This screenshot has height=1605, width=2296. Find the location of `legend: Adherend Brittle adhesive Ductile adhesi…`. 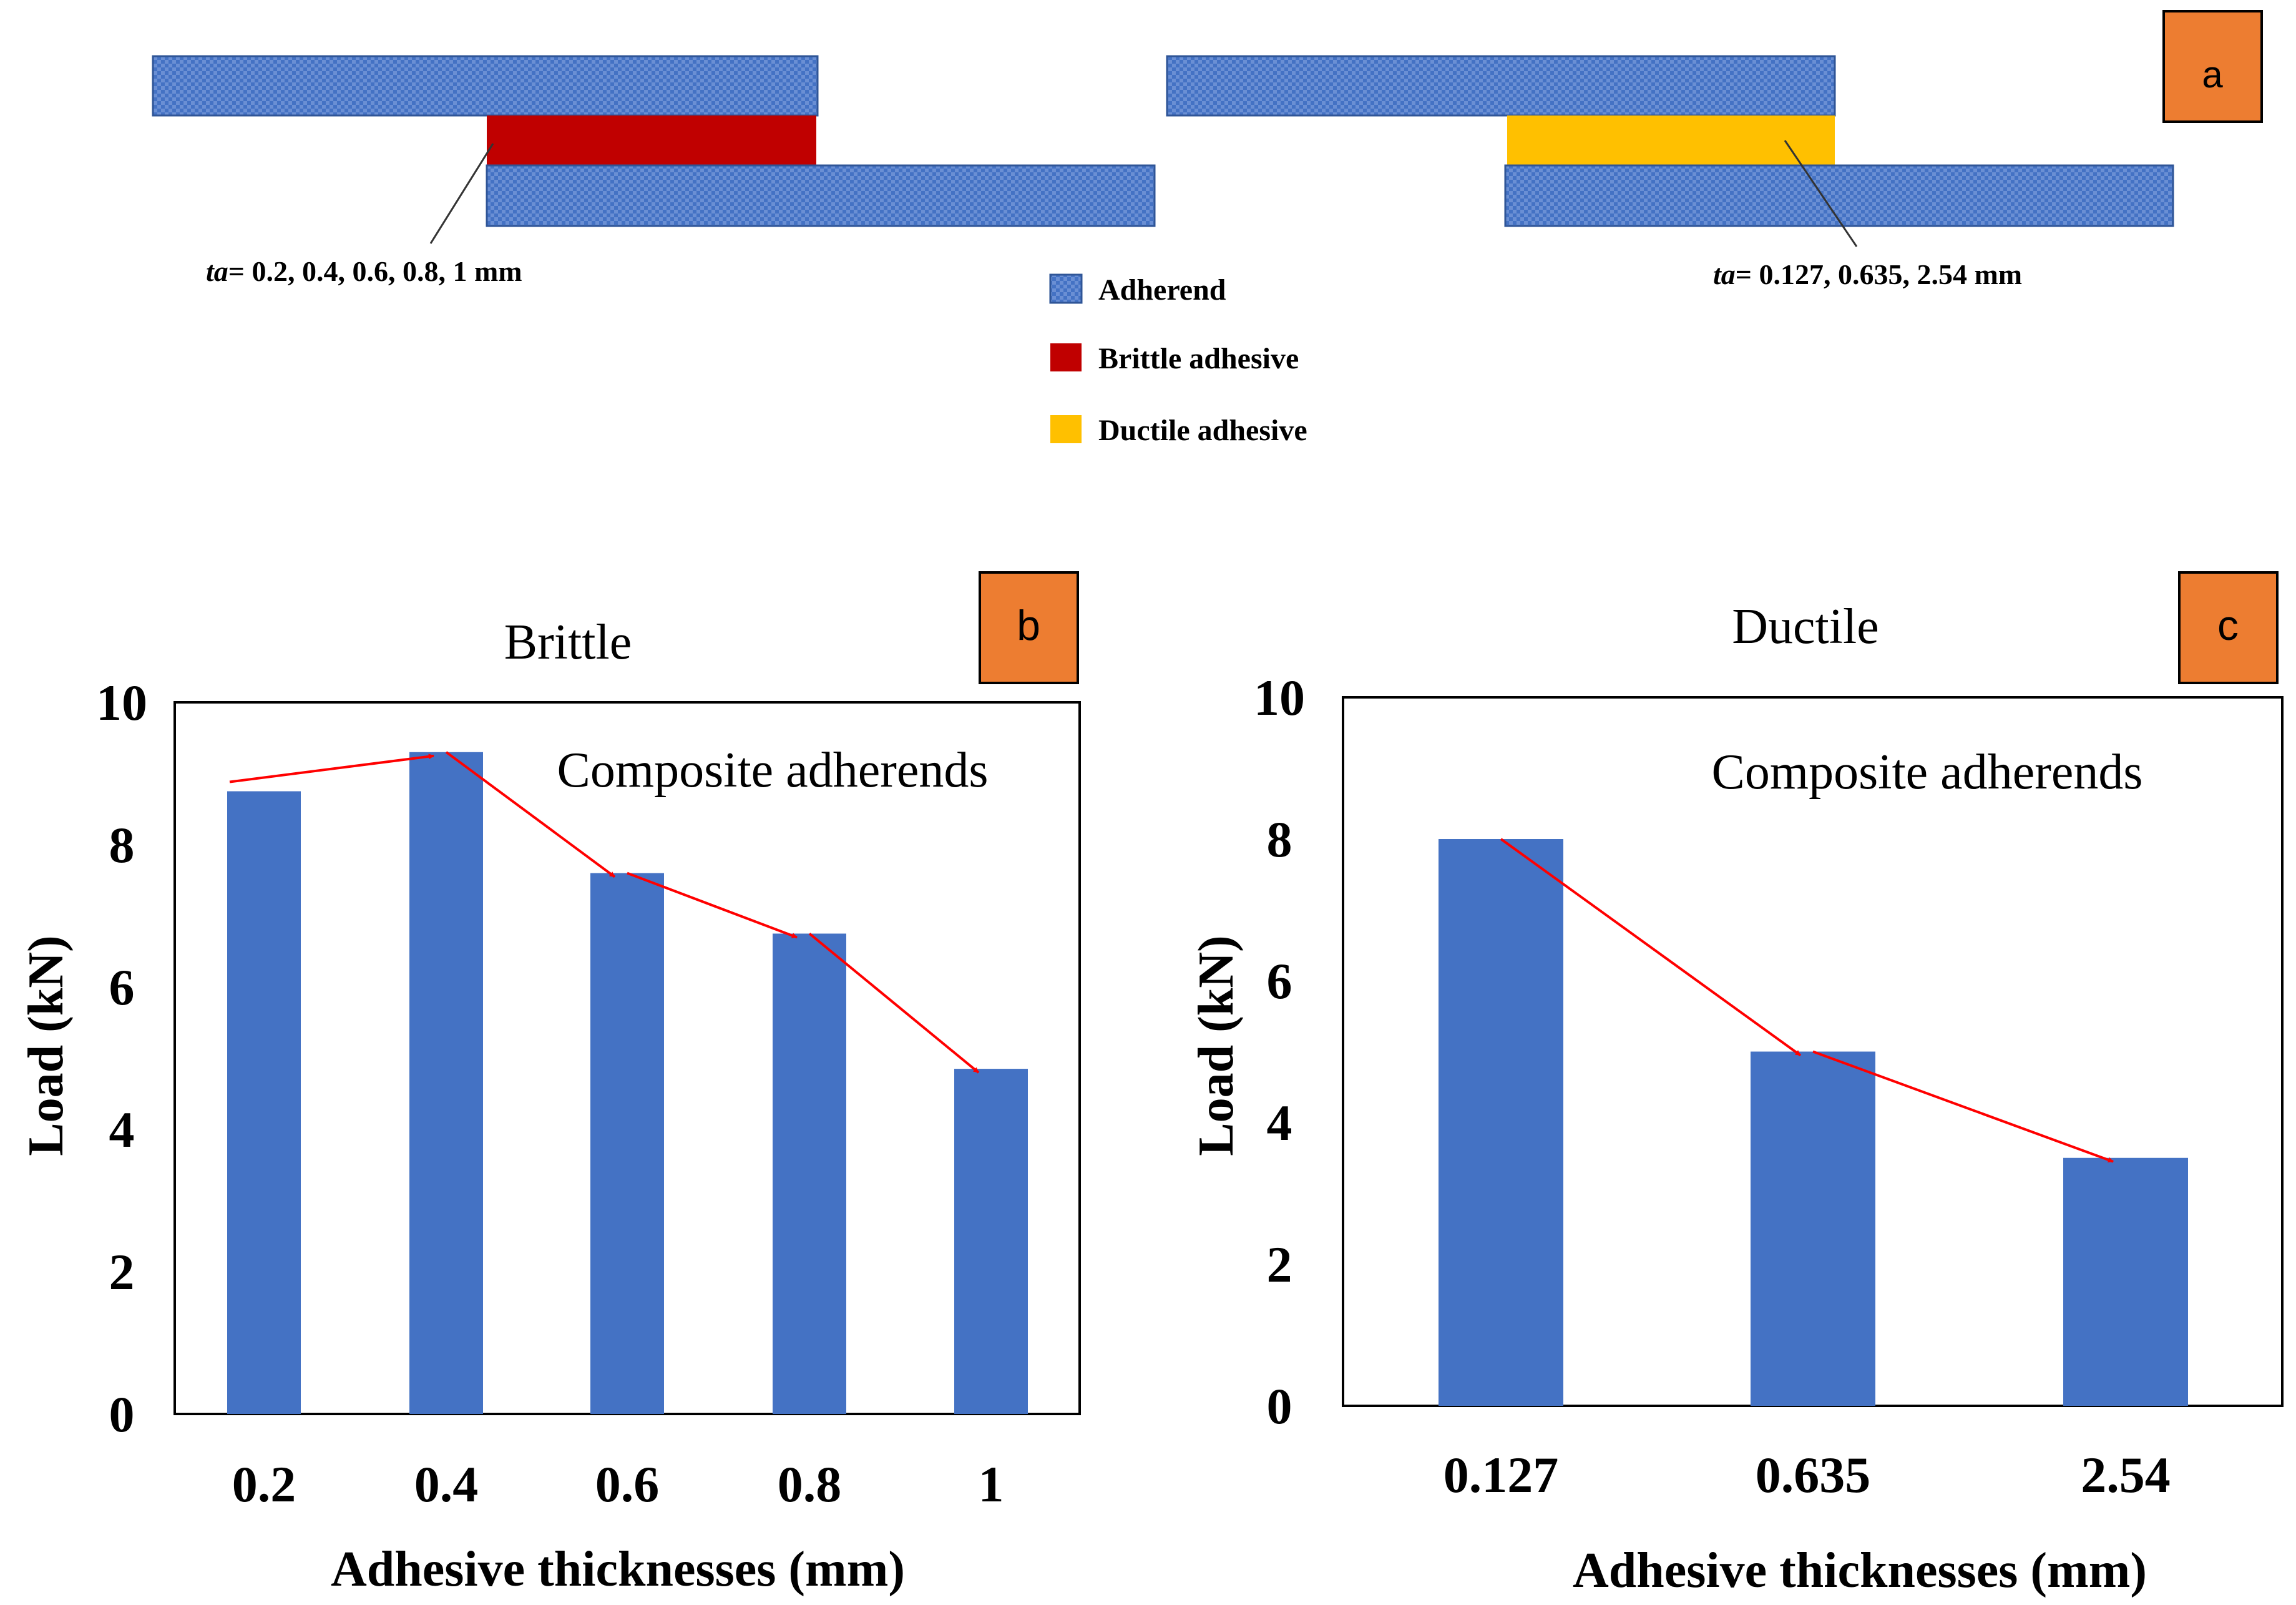

legend: Adherend Brittle adhesive Ductile adhesi… is located at coordinates (1178, 360).